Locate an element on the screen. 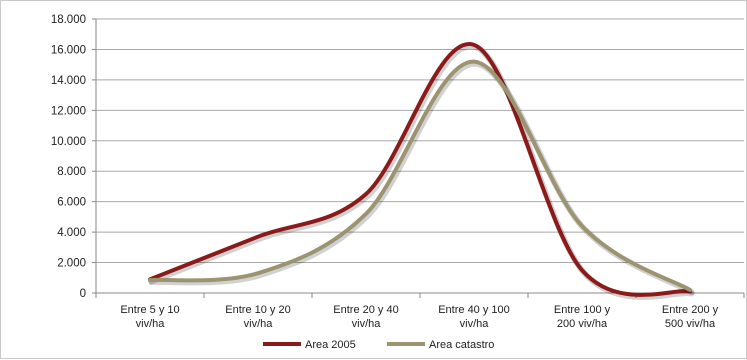 The width and height of the screenshot is (747, 360). y-tick-label: 6.000 is located at coordinates (71, 203).